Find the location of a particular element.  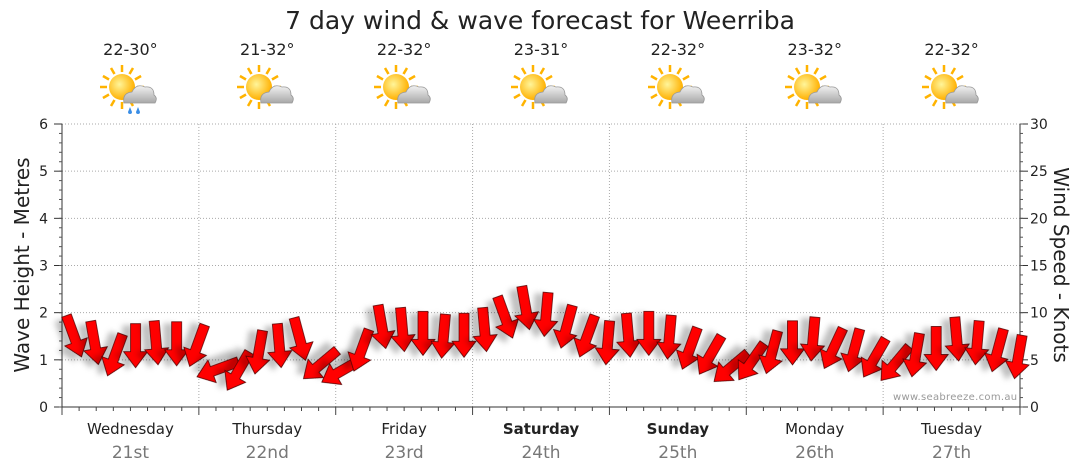

right-tick-label: 10 is located at coordinates (1039, 314).